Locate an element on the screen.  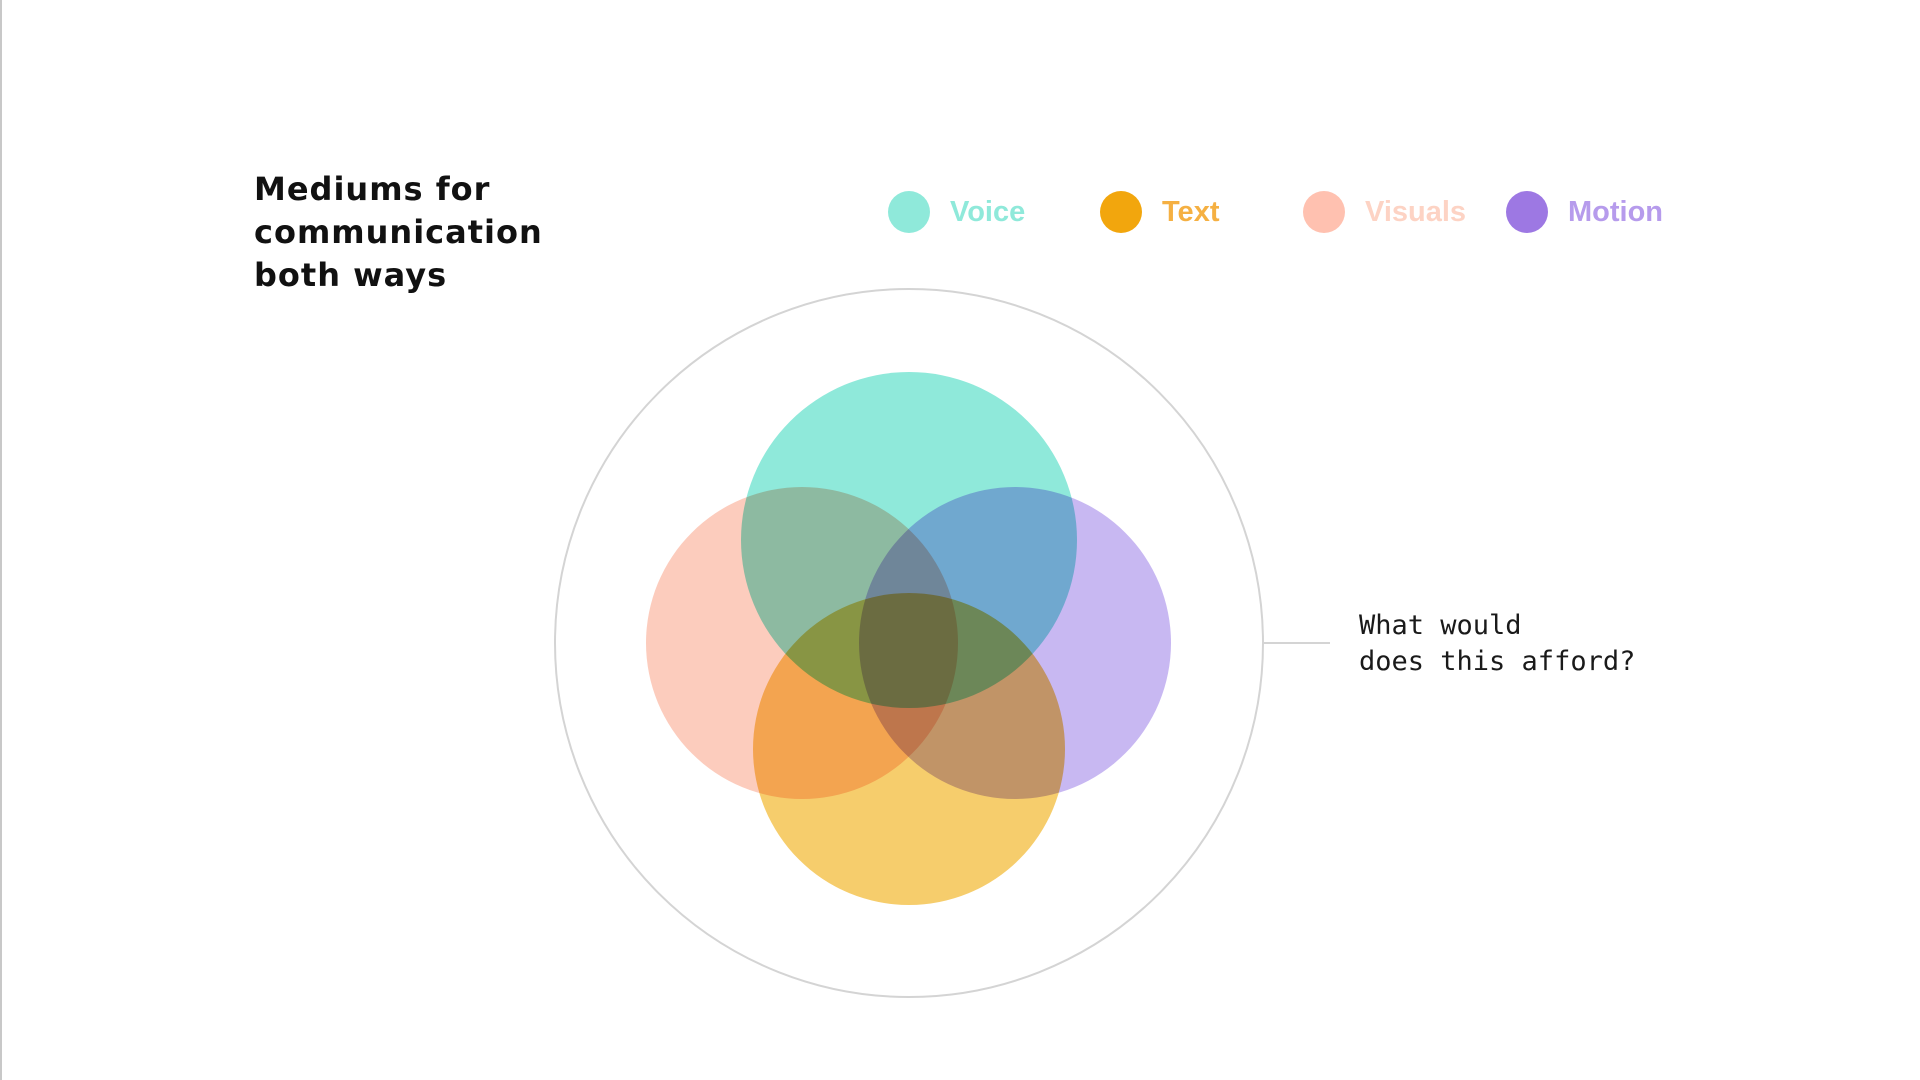
annotation-text: What would does this afford? is located at coordinates (1519, 644).